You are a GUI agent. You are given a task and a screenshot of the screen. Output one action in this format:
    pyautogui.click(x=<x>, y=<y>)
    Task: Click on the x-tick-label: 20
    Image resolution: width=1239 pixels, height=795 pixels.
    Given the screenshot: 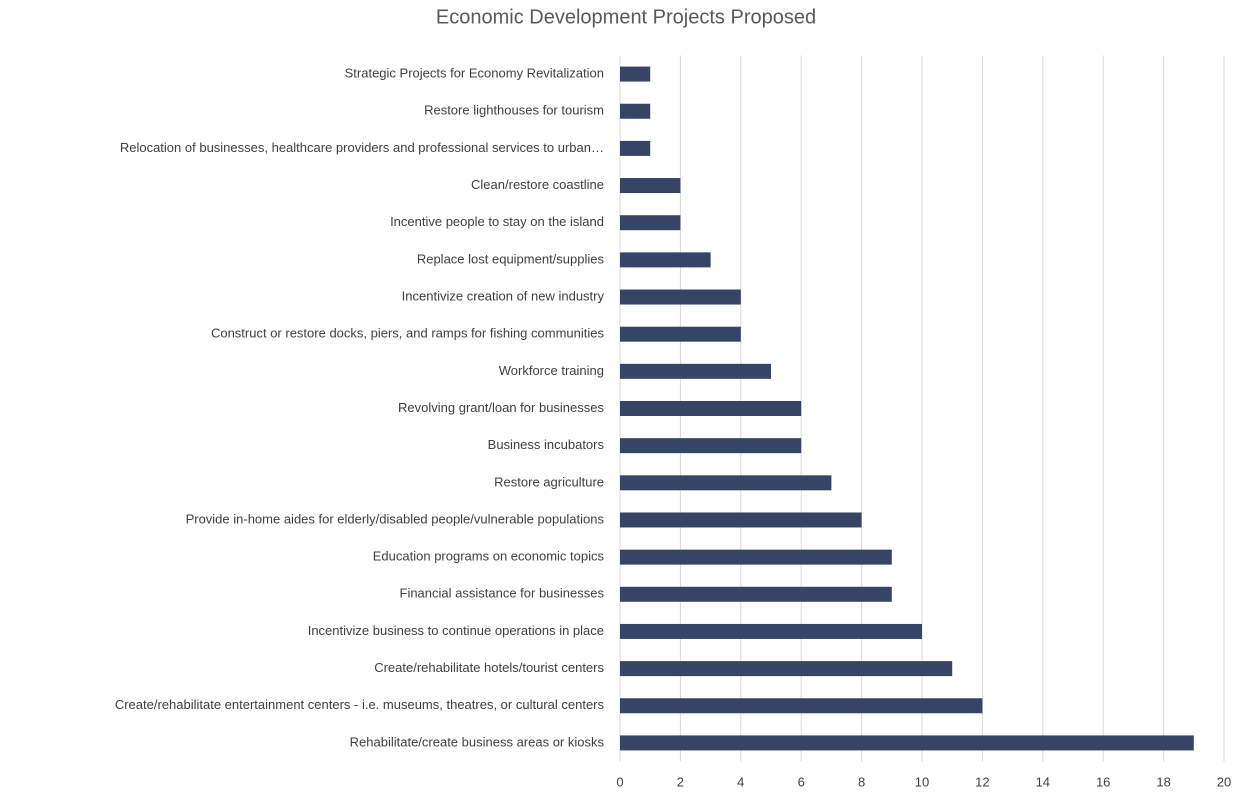 What is the action you would take?
    pyautogui.click(x=1224, y=781)
    